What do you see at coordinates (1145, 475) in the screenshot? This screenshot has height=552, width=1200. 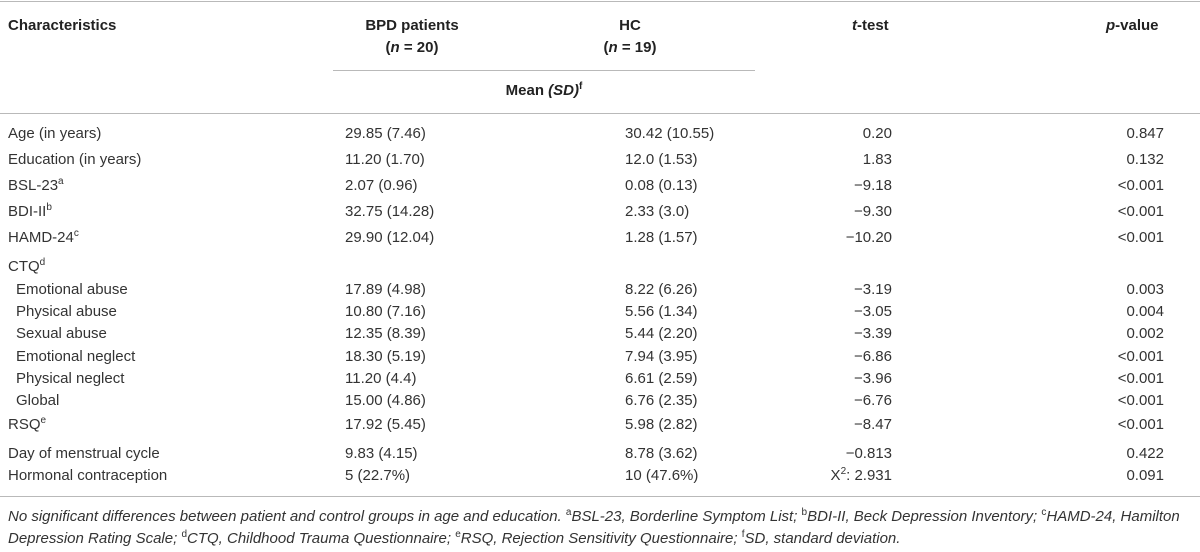 I see `cell-p-value: 0.091` at bounding box center [1145, 475].